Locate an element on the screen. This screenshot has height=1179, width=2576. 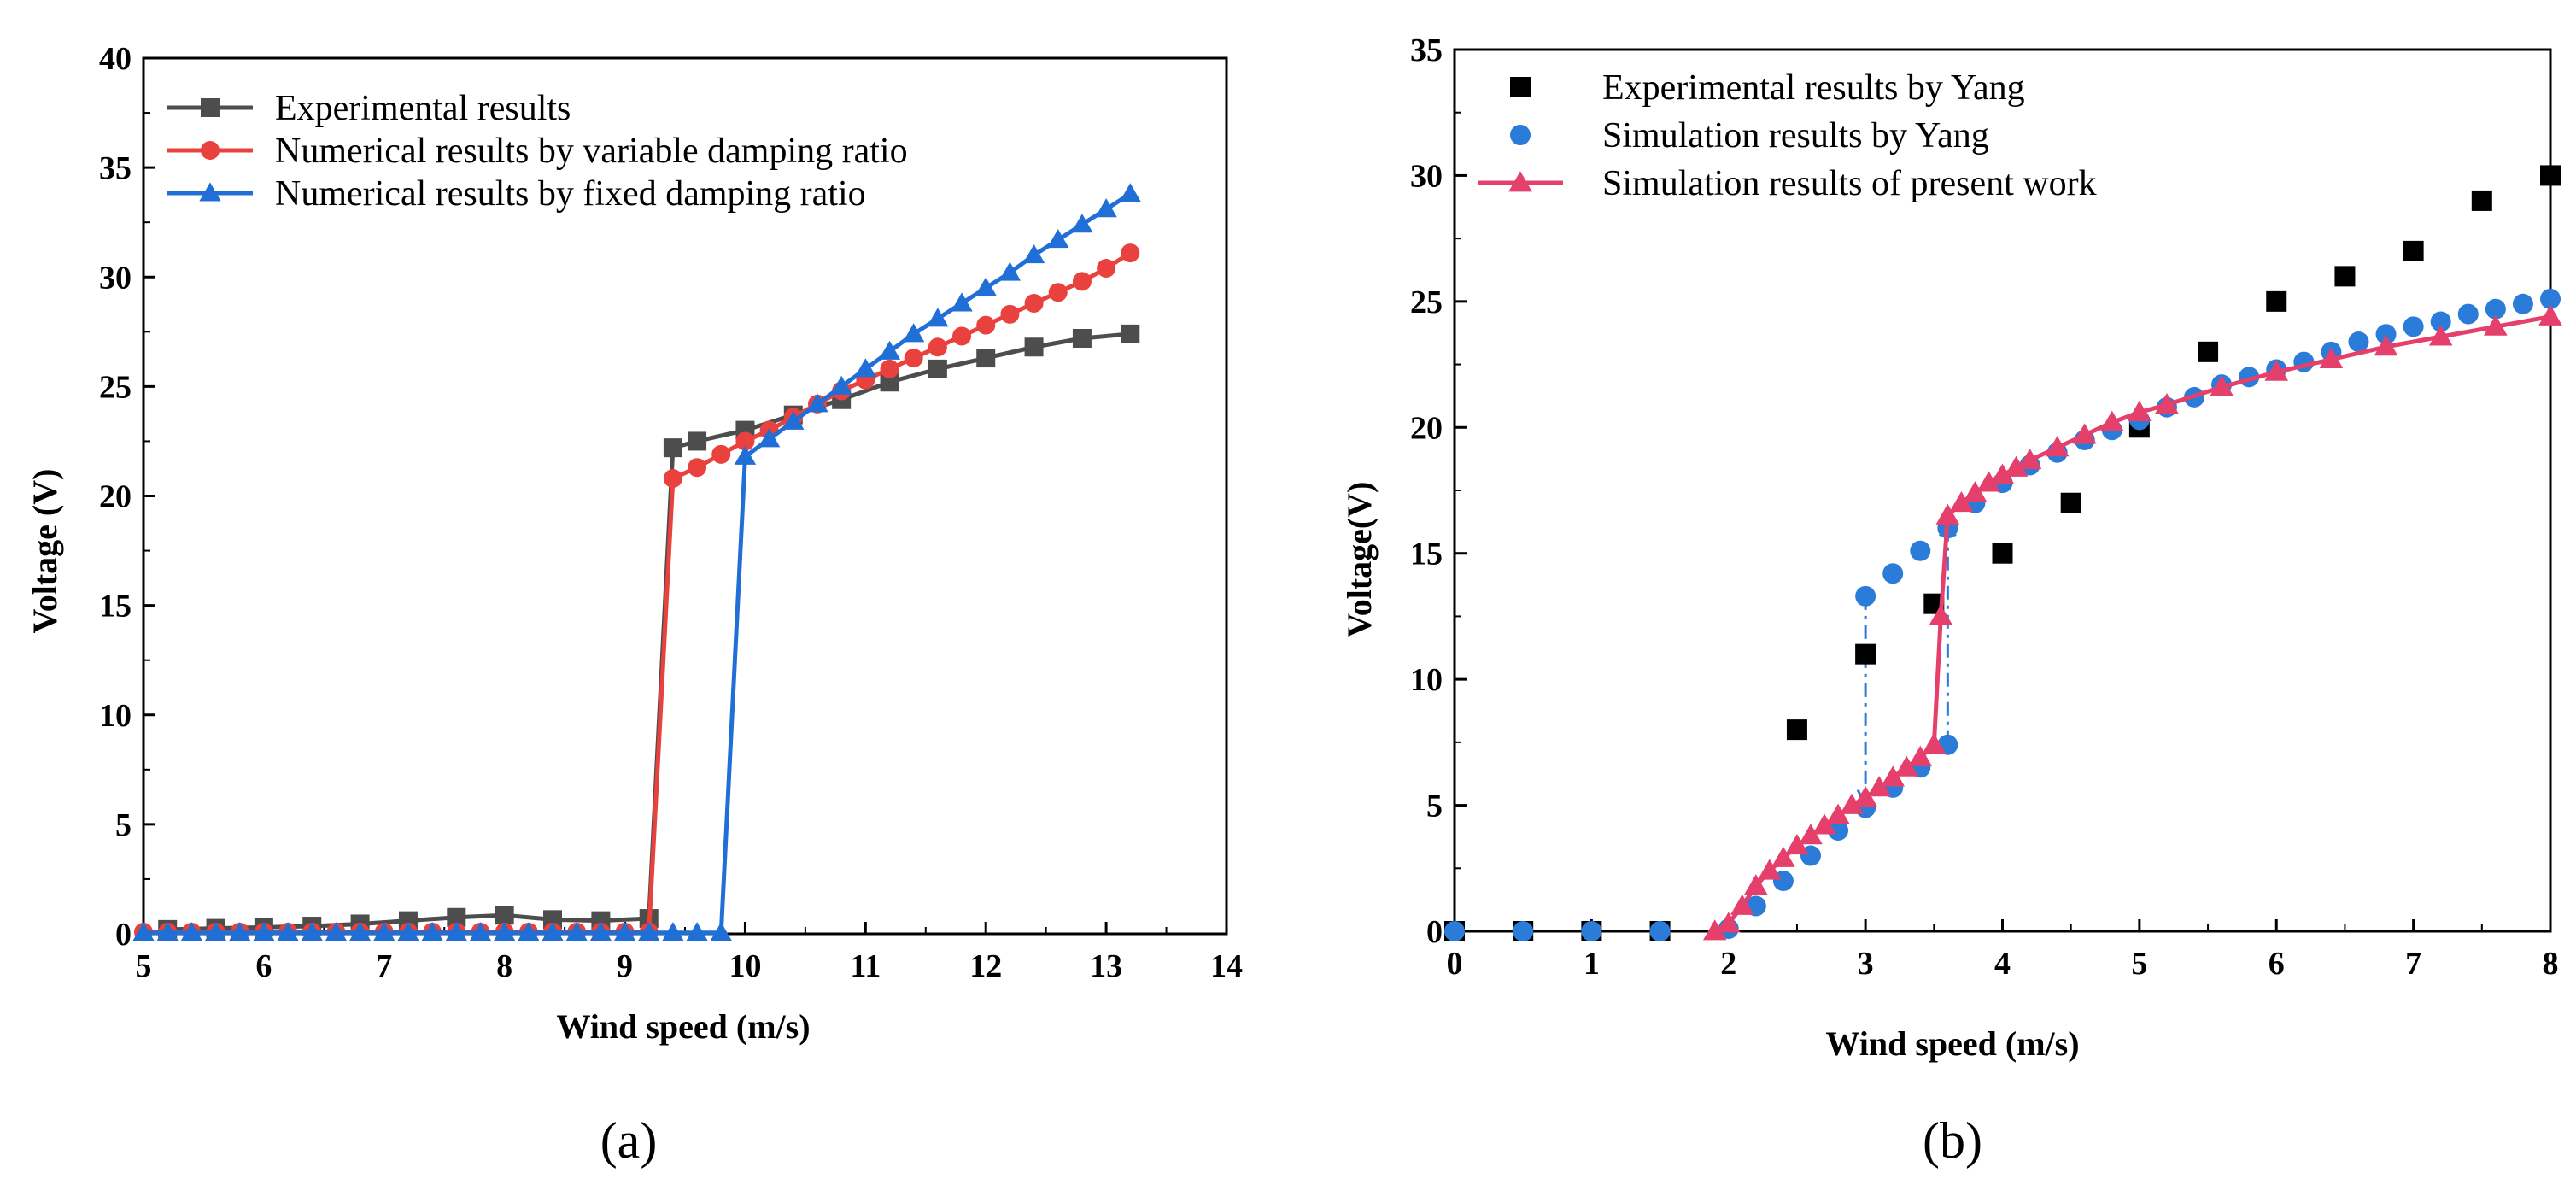
legend-label: Simulation results of present work is located at coordinates (1849, 183).